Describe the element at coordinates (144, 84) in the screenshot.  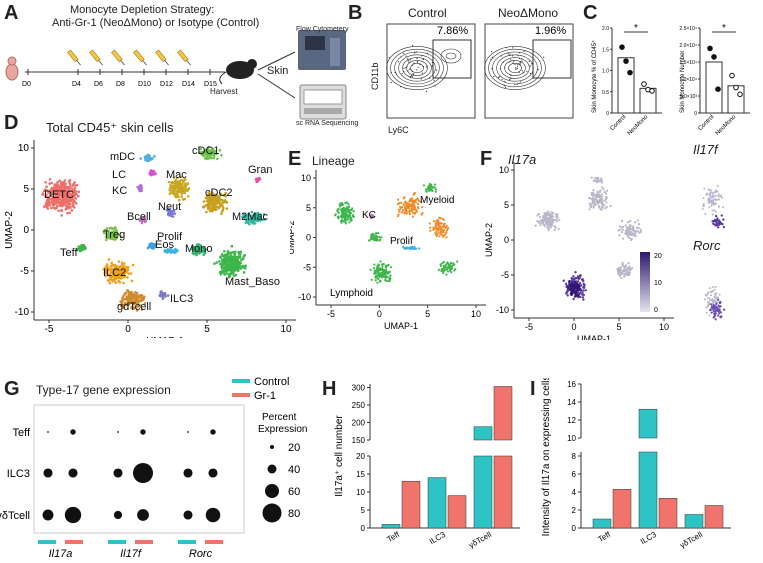
I see `day-label-D10: D10` at that location.